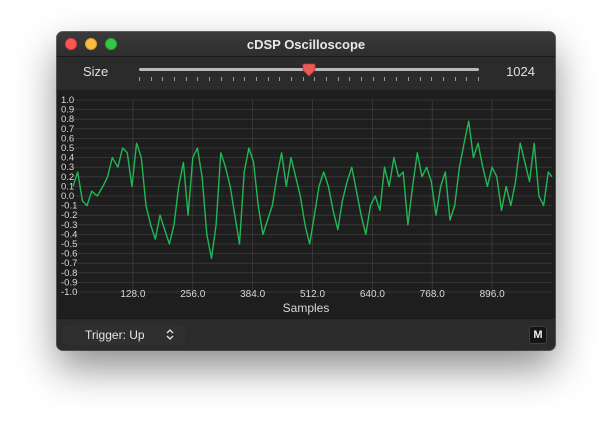 This screenshot has width=612, height=430. I want to click on size-slider-ticks, so click(309, 80).